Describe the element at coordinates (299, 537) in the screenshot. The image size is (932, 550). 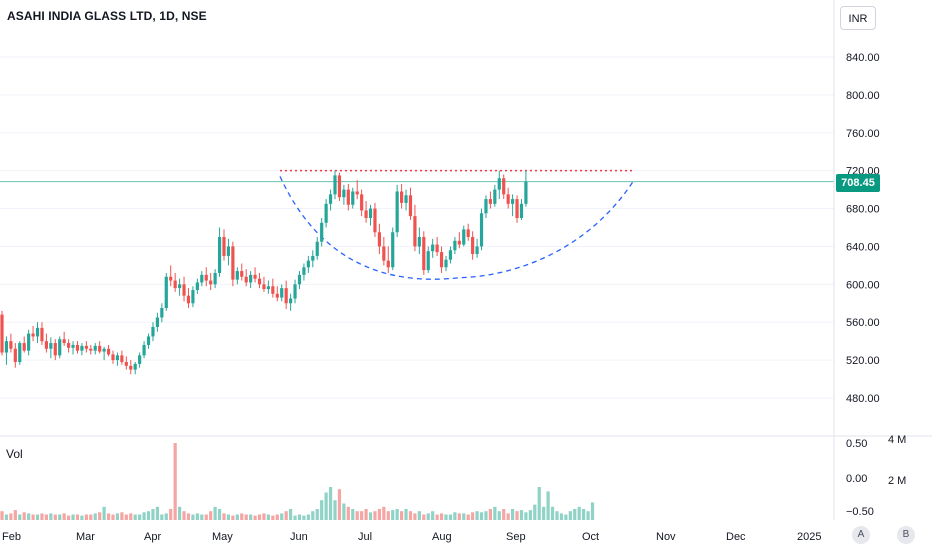
I see `time-tick-label: Jun` at that location.